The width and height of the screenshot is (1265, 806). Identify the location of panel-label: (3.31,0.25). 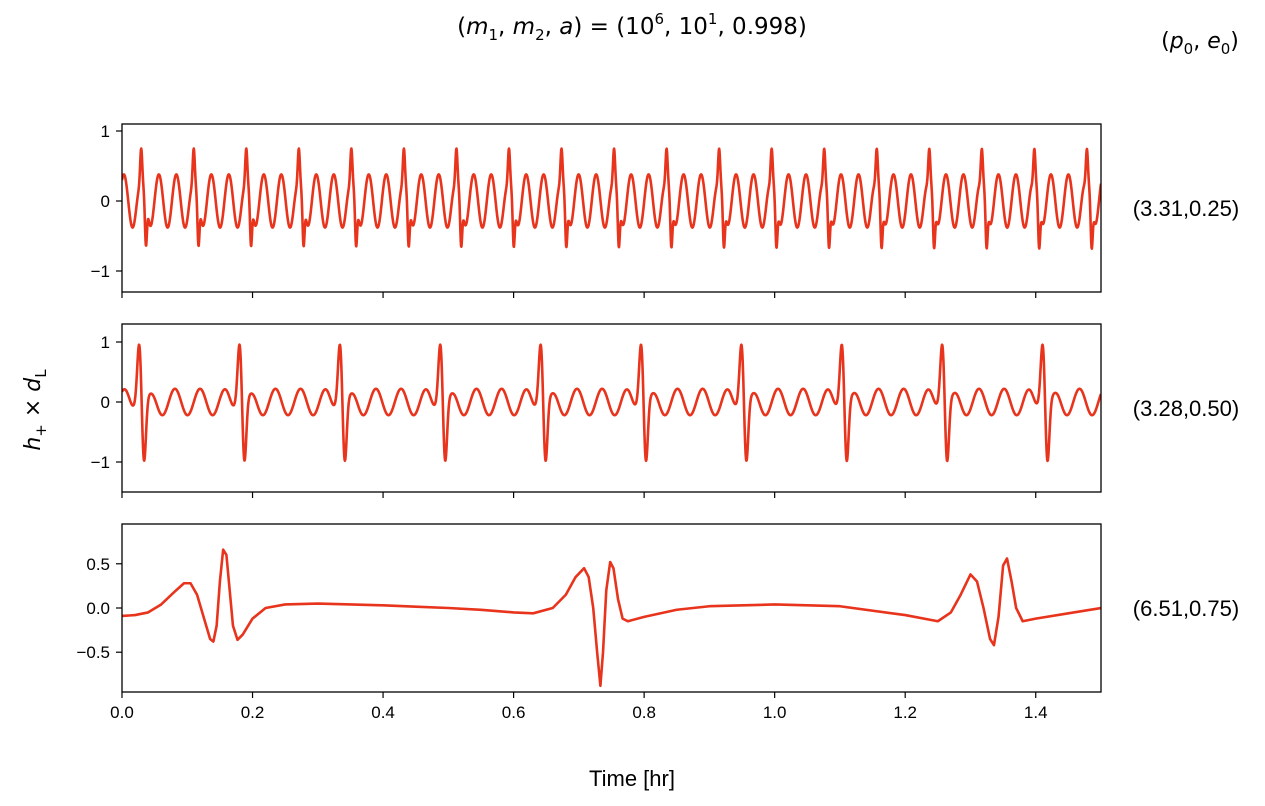
(1186, 208).